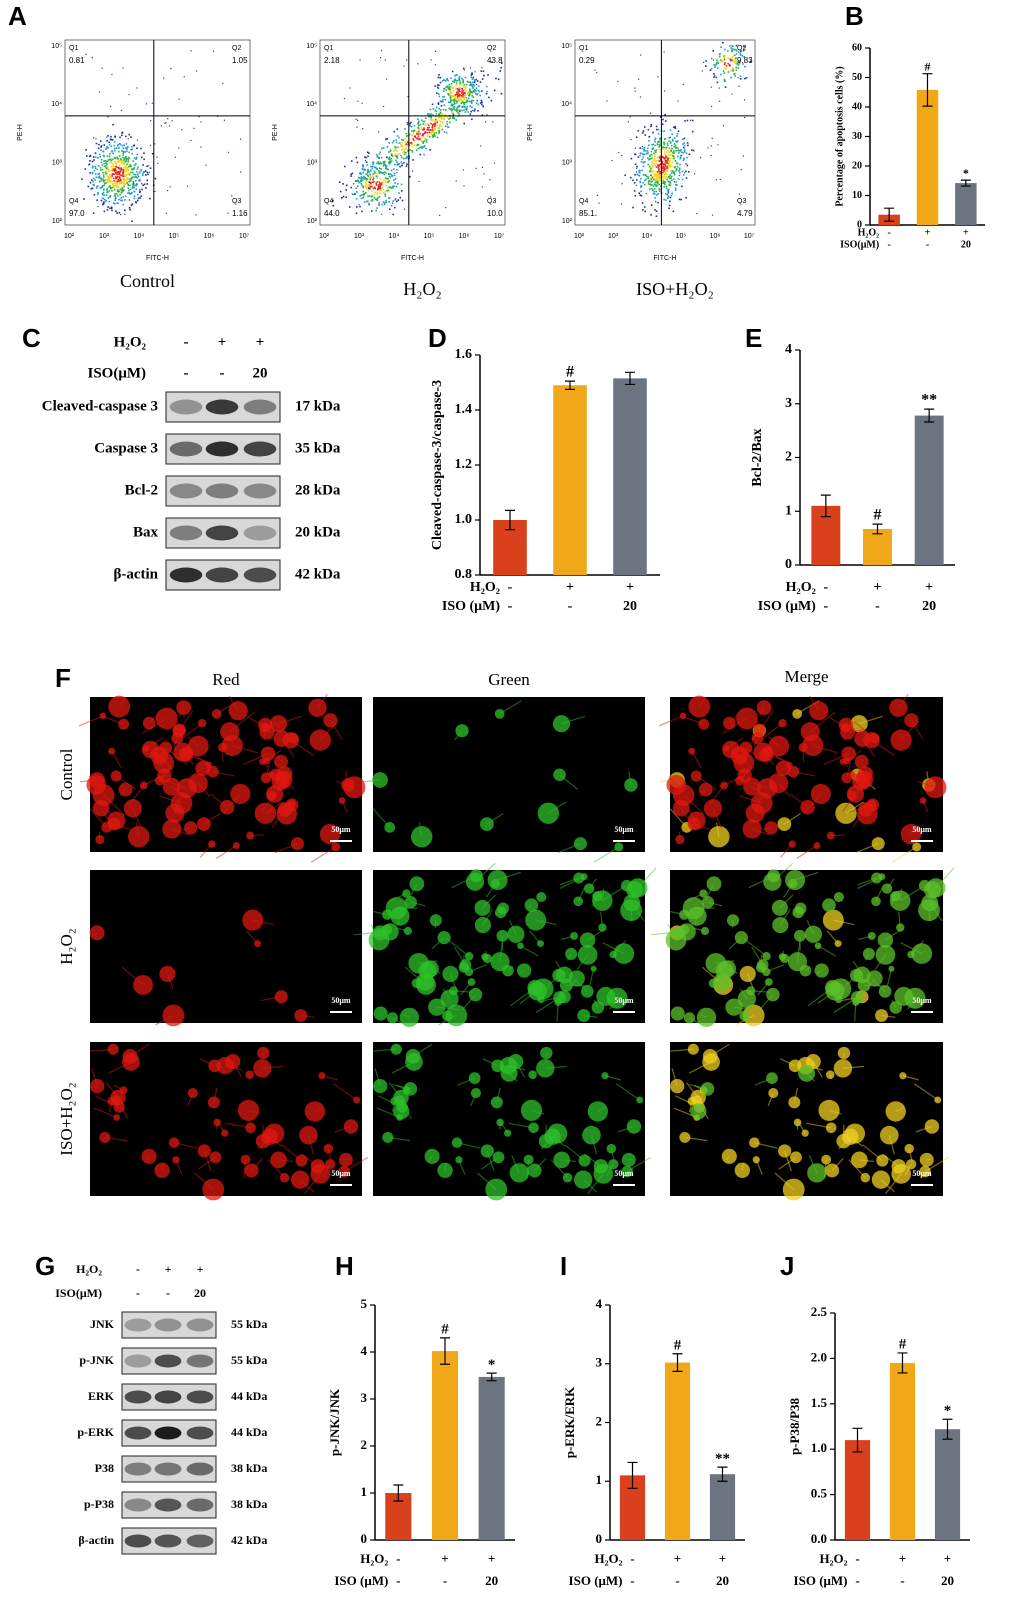 This screenshot has width=1020, height=1621. What do you see at coordinates (236, 201) in the screenshot?
I see `quadrant-id: Q3` at bounding box center [236, 201].